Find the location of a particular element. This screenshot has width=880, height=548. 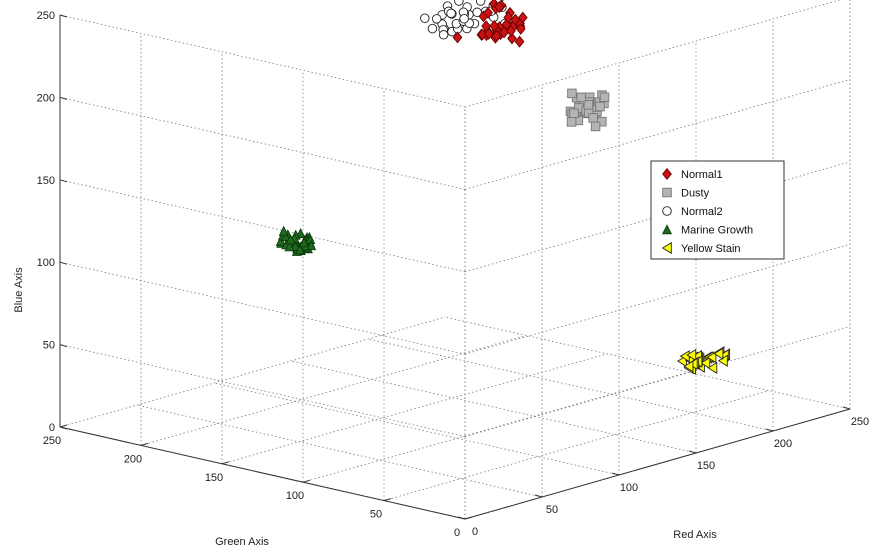

x-tick-label: 200 is located at coordinates (783, 444).